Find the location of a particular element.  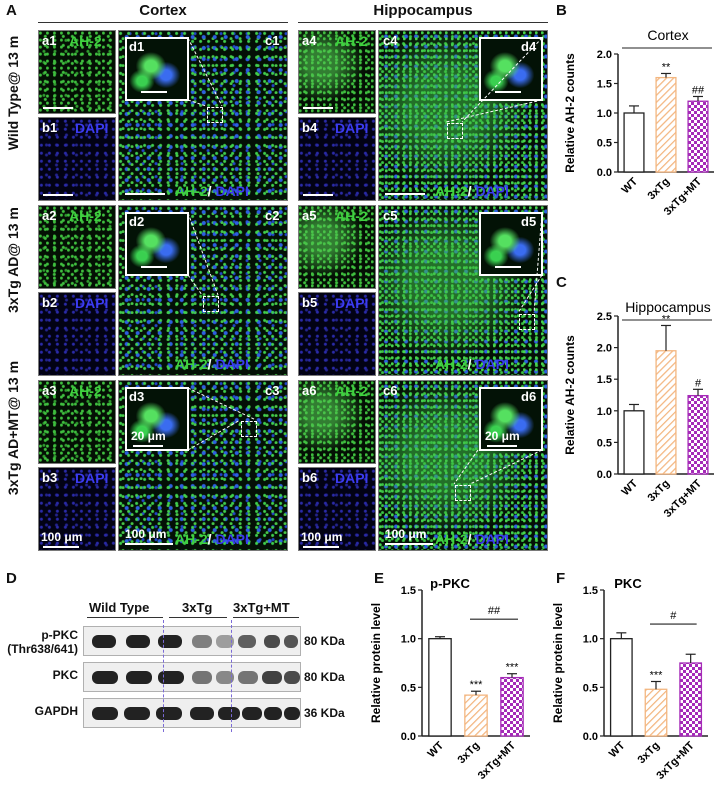

blot-group-header: Wild Type 3xTg 3xTg+MT is located at coordinates (192, 613).